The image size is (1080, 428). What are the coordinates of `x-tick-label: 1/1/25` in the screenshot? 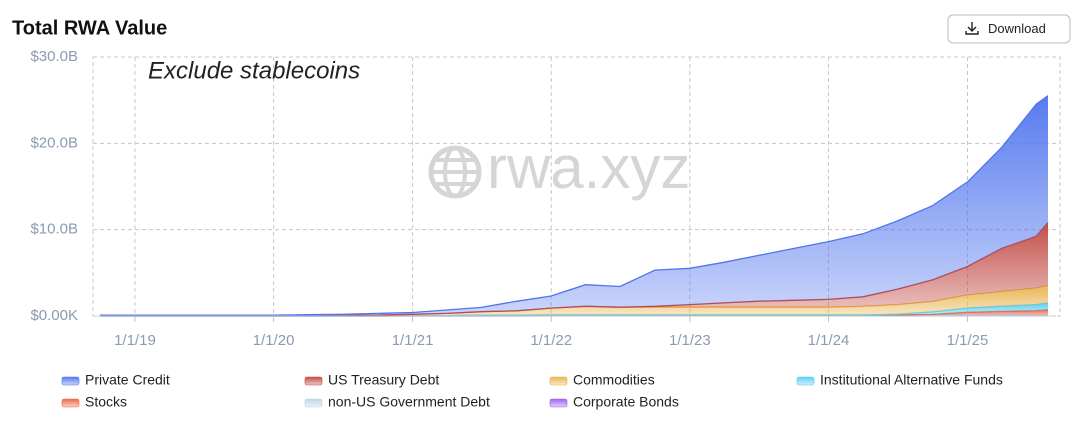 It's located at (968, 340).